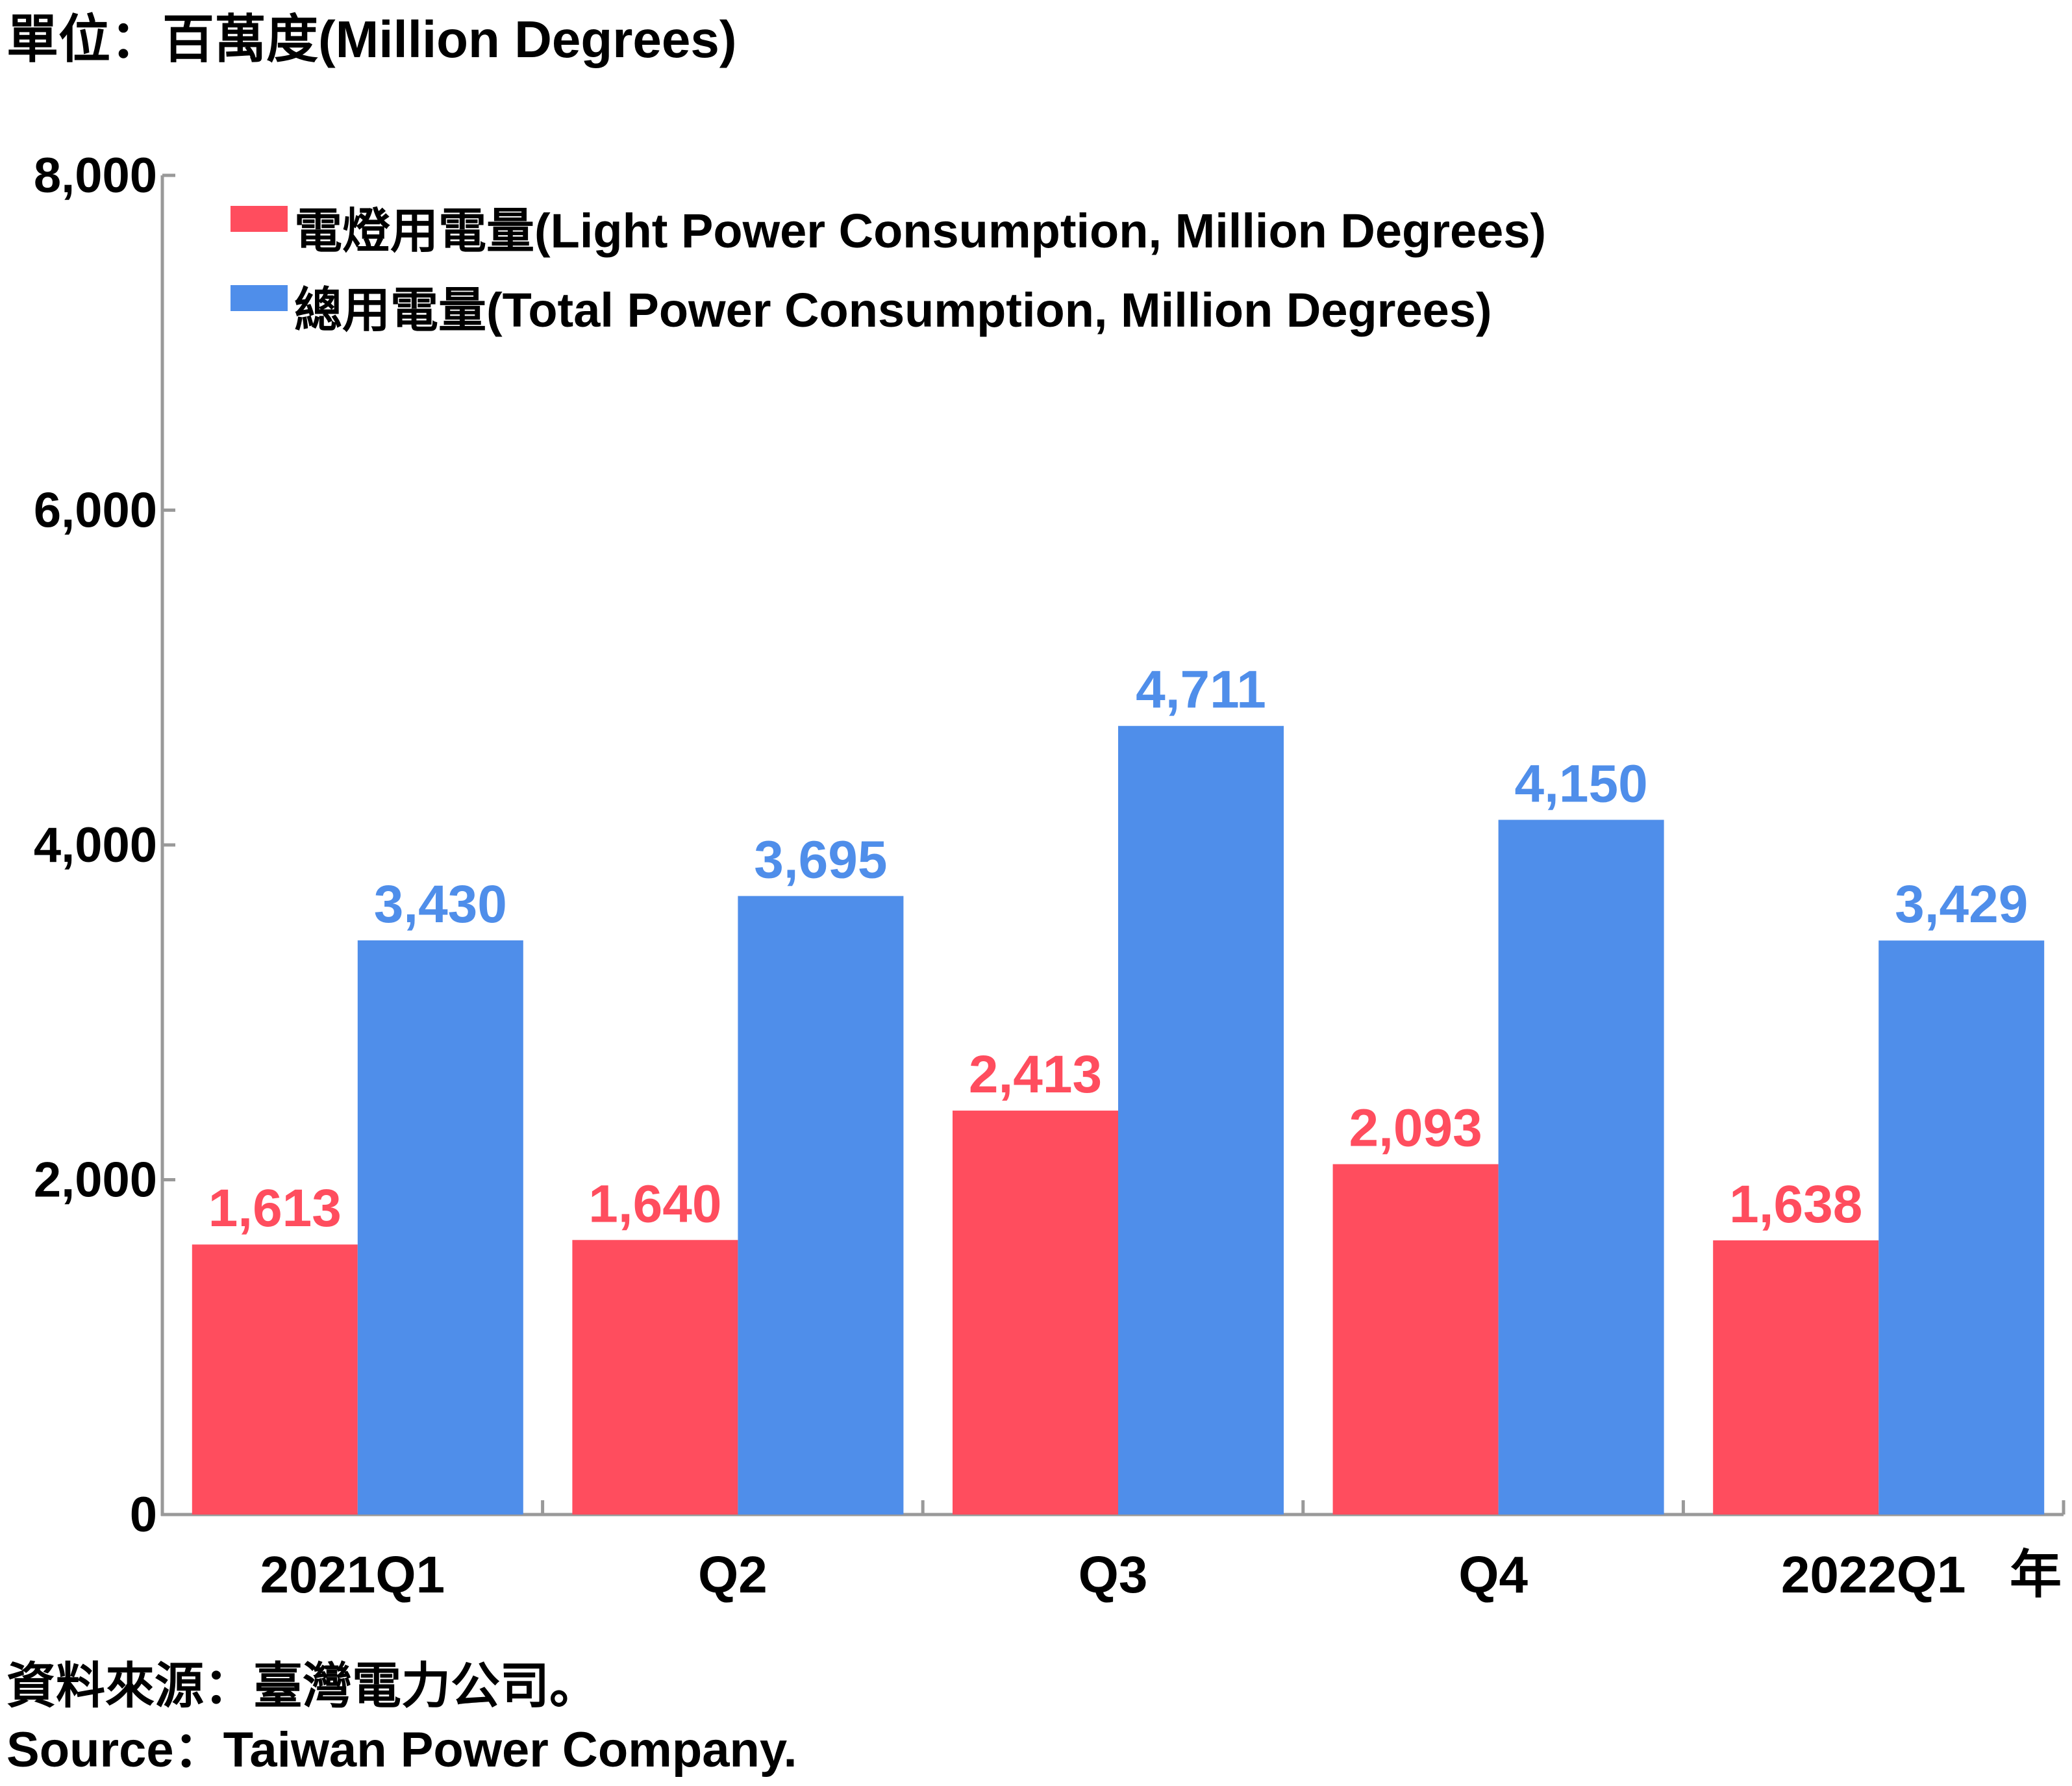  I want to click on y-tick-label: 4,000, so click(95, 845).